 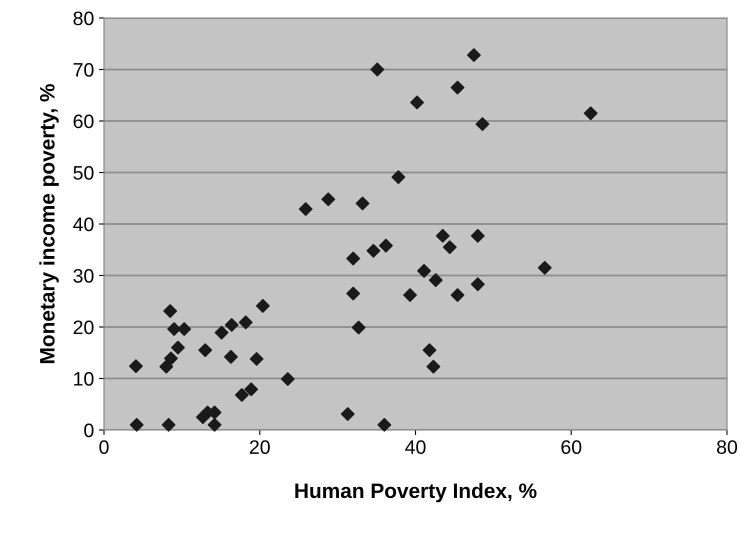 I want to click on y-tick-label: 30, so click(x=83, y=275).